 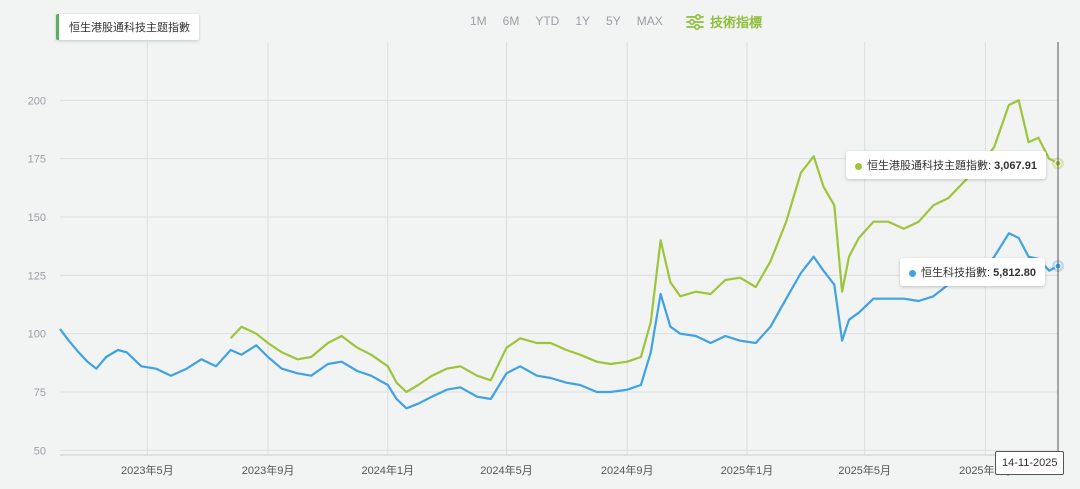 What do you see at coordinates (268, 470) in the screenshot?
I see `x-tick-label: 2023年9月` at bounding box center [268, 470].